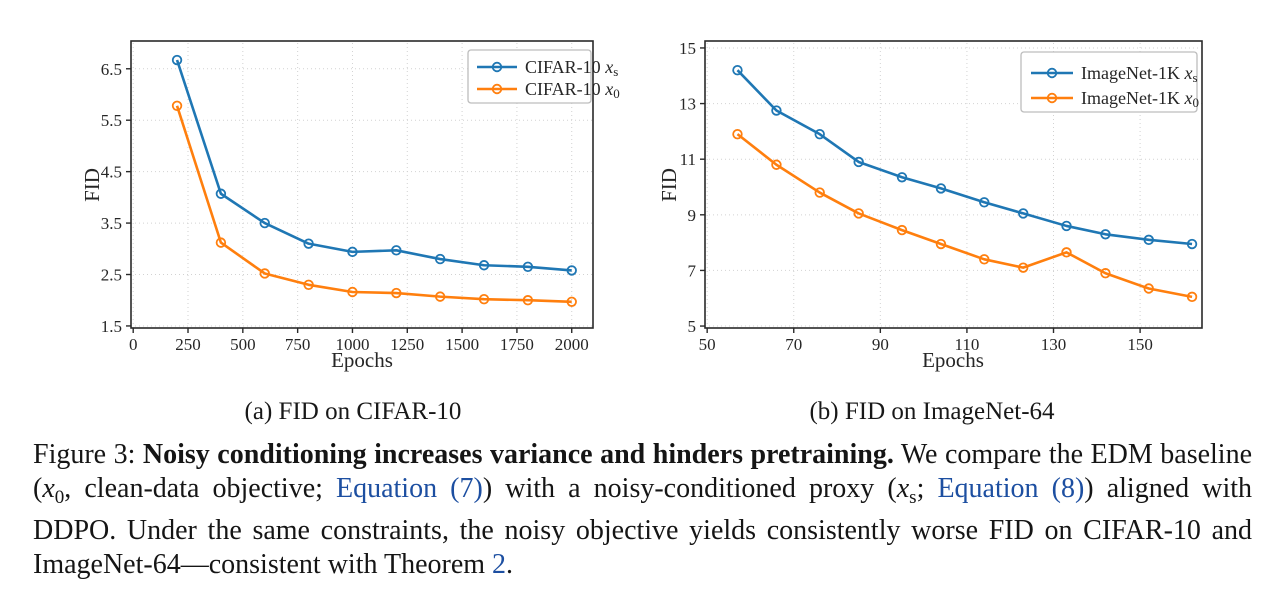 The image size is (1280, 603). Describe the element at coordinates (111, 275) in the screenshot. I see `y-tick-label: 2.5` at that location.